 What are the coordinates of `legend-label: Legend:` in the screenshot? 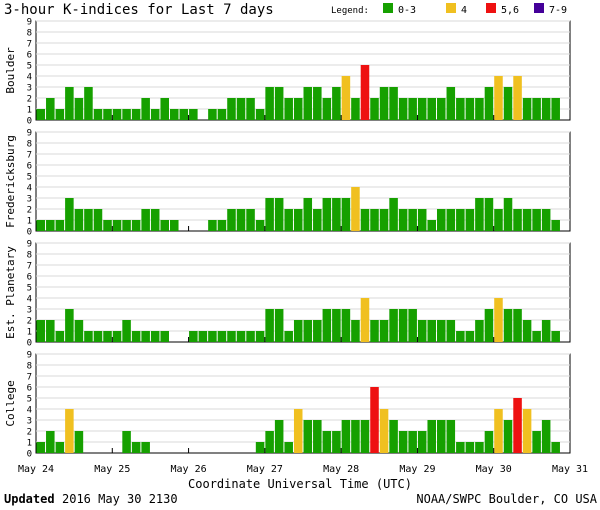 It's located at (350, 11).